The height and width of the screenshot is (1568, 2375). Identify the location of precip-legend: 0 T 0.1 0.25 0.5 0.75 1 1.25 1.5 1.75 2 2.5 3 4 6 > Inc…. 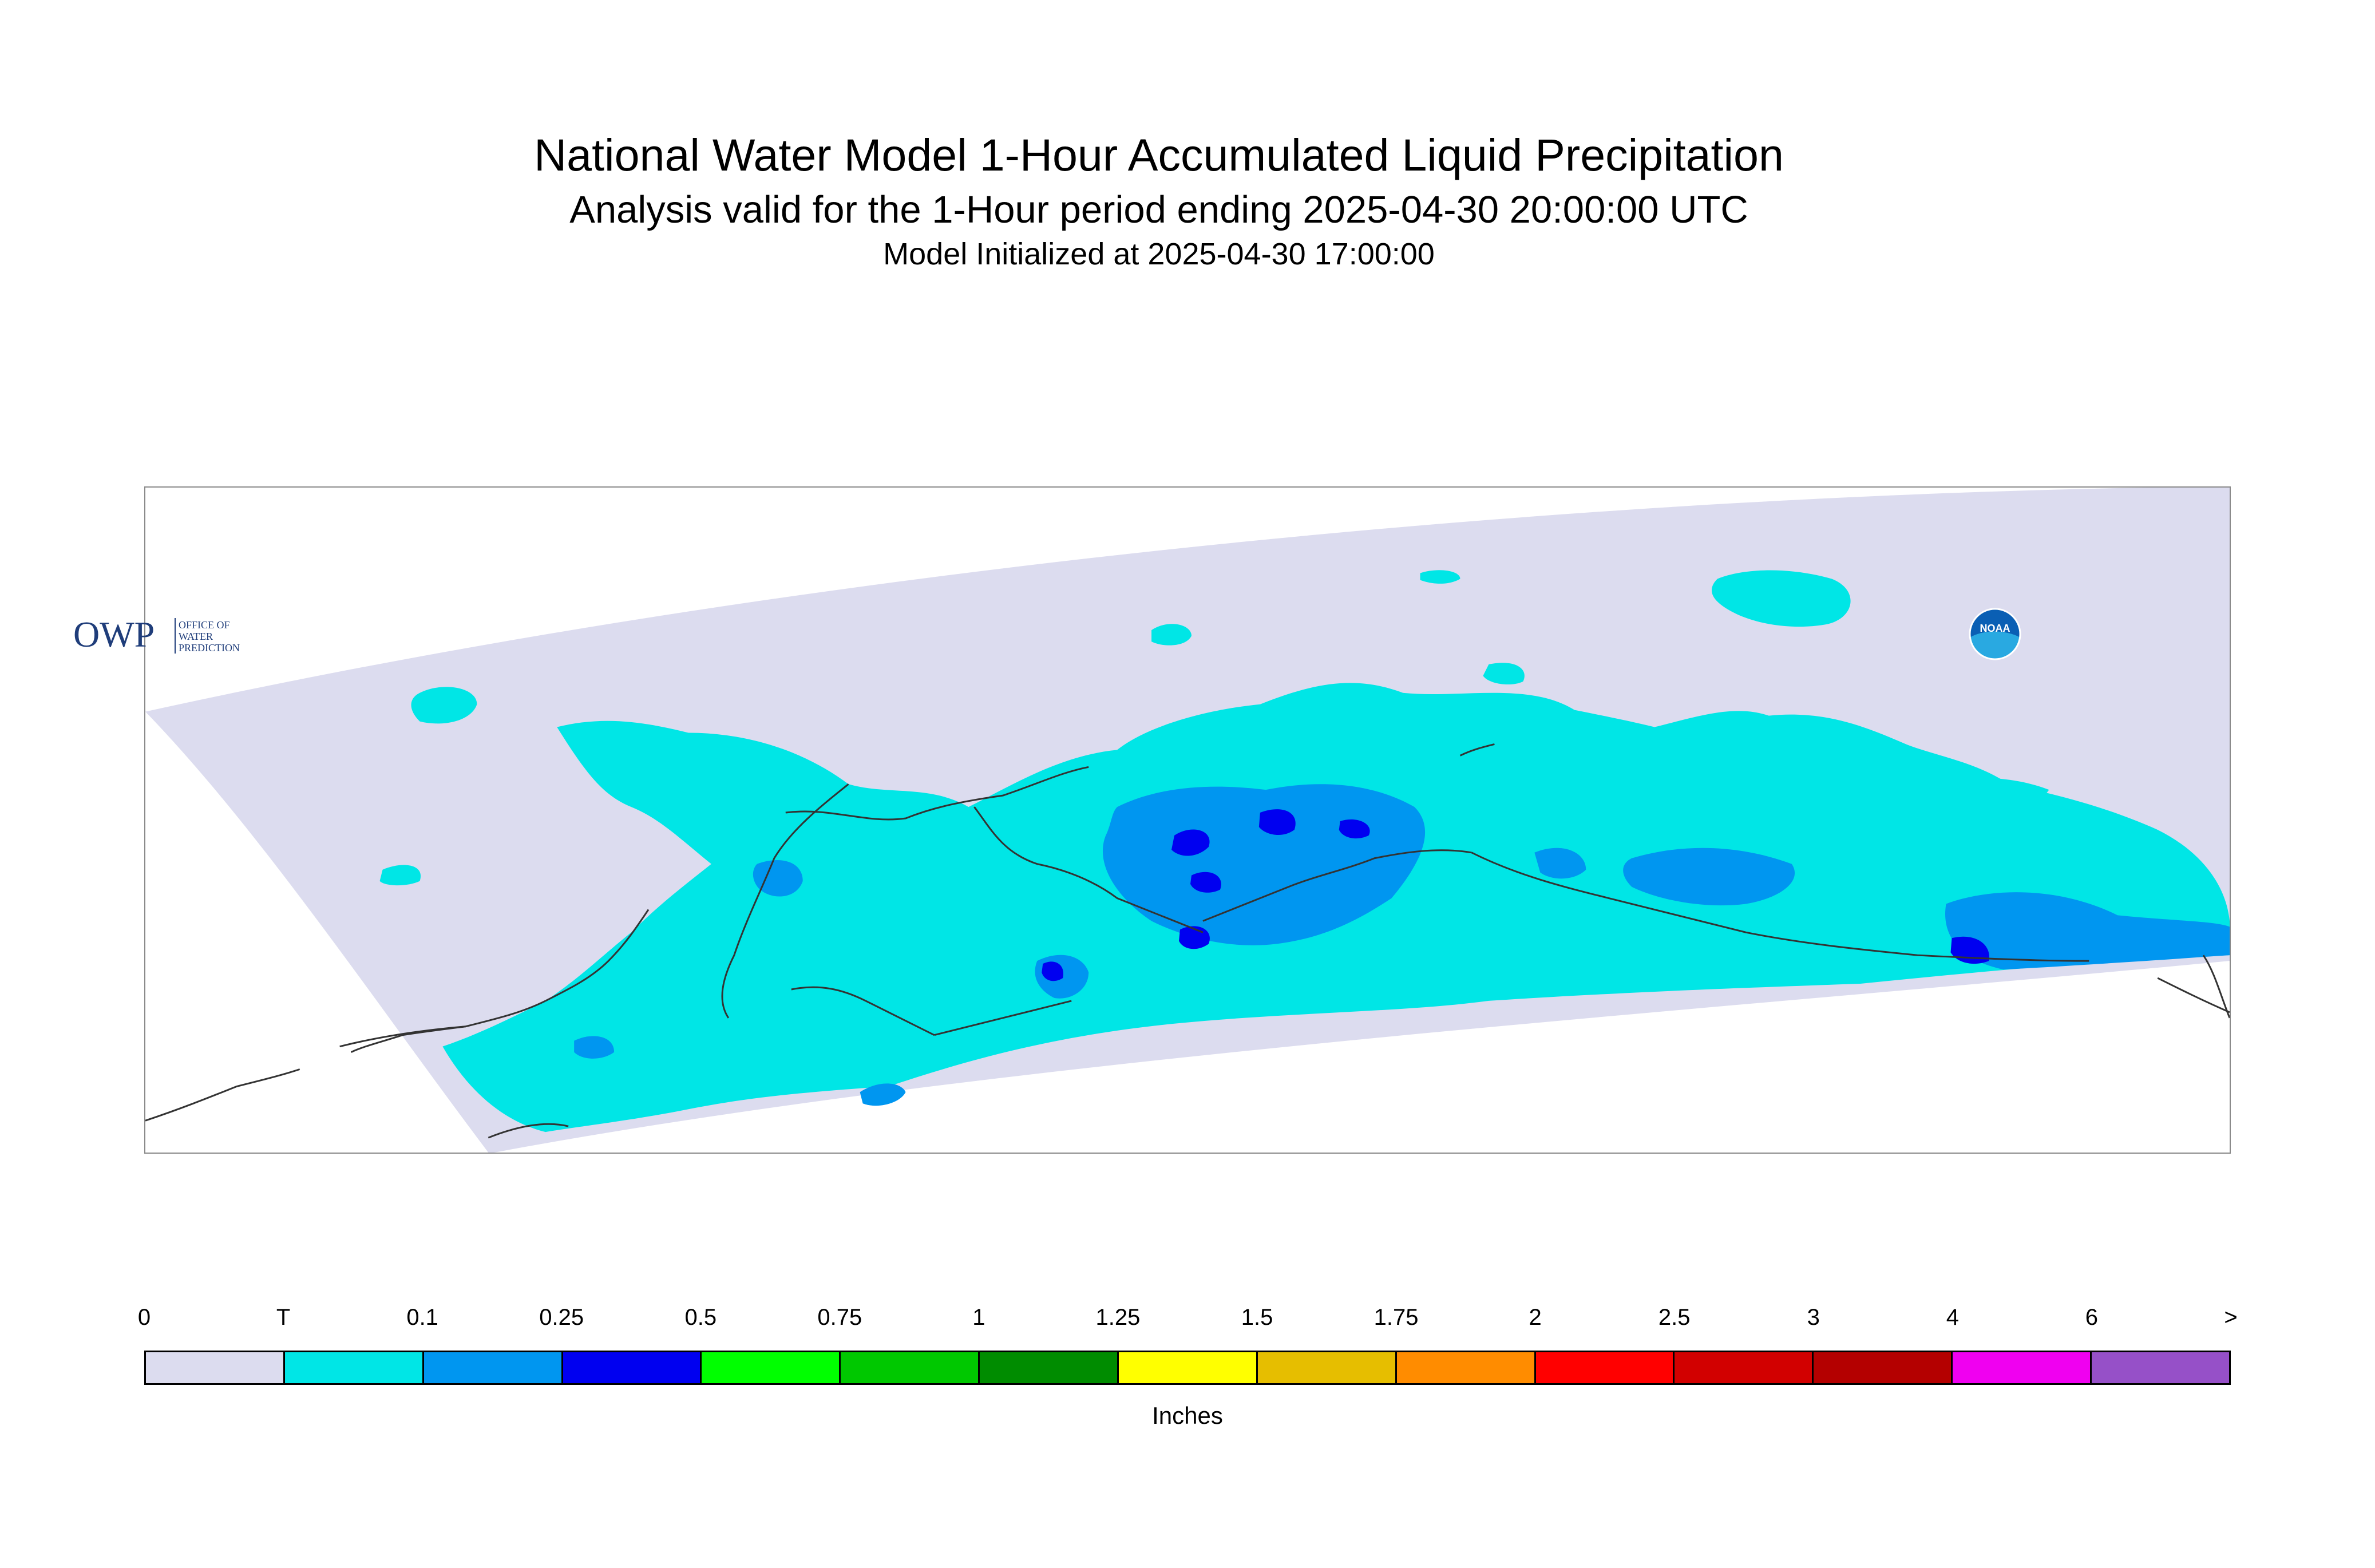
(1187, 1379).